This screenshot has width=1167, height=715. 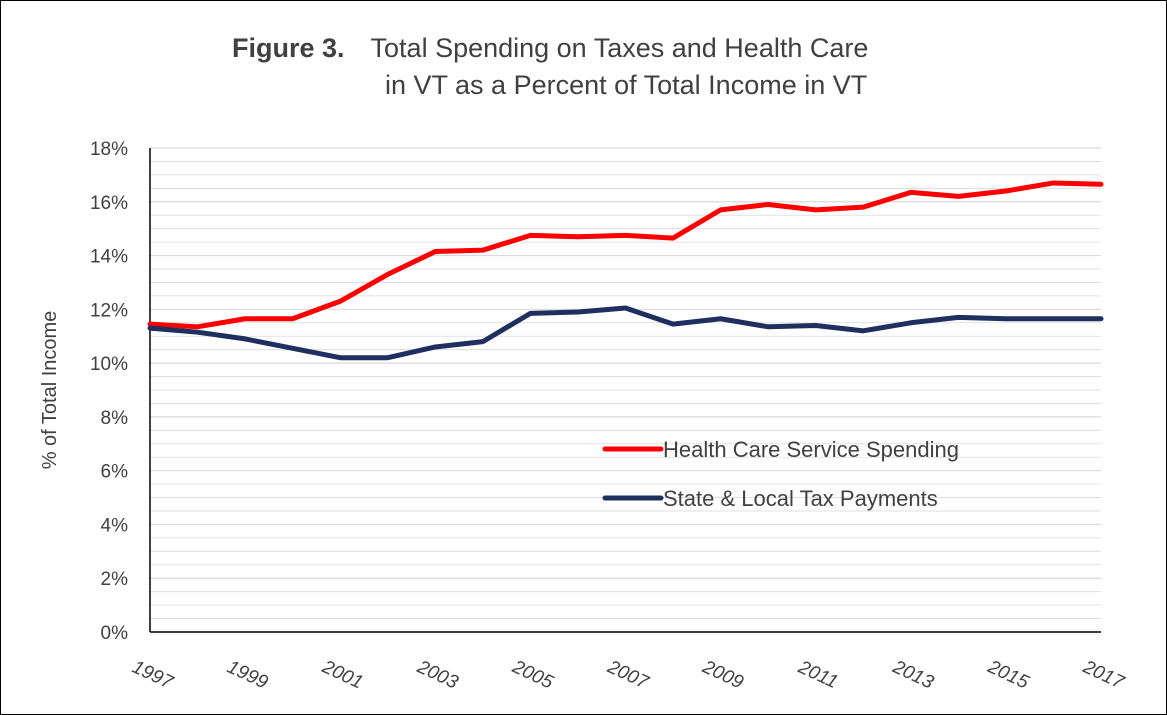 I want to click on y-tick-label: 18%, so click(x=109, y=149).